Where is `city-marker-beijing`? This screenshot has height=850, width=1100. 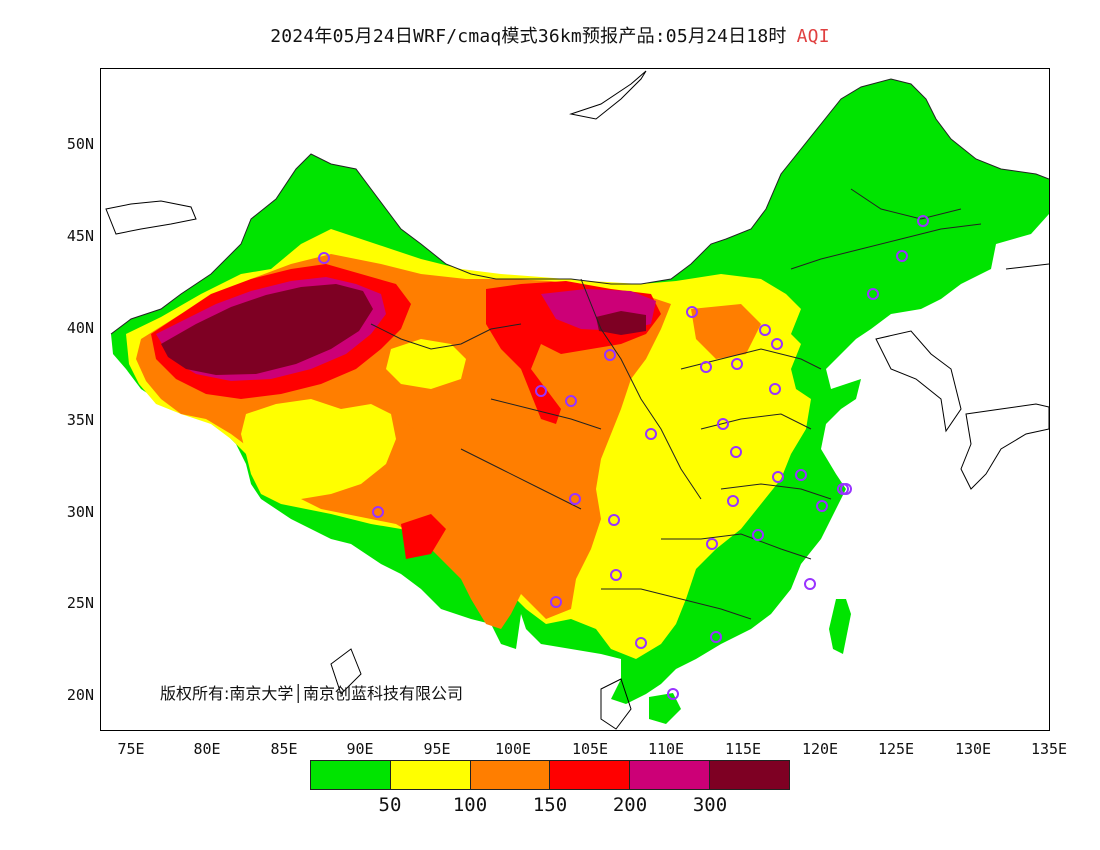 city-marker-beijing is located at coordinates (765, 330).